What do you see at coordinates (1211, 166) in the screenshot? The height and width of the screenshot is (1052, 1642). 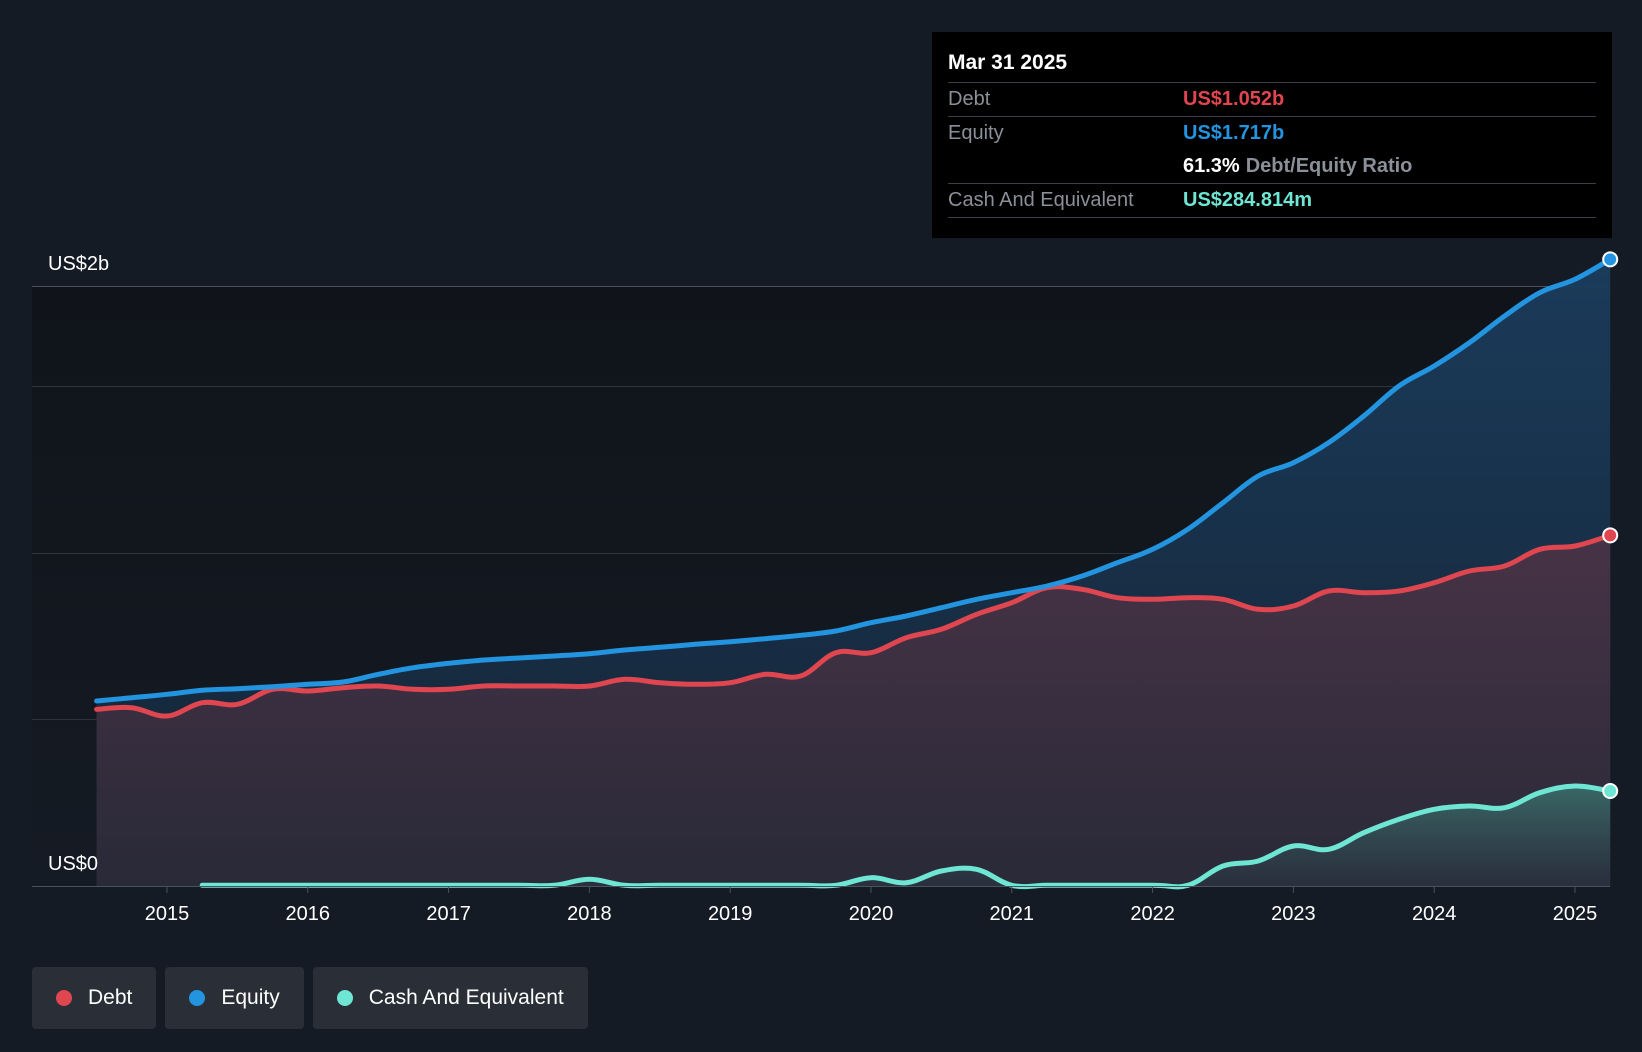 I see `tooltip-ratio-value: 61.3%` at bounding box center [1211, 166].